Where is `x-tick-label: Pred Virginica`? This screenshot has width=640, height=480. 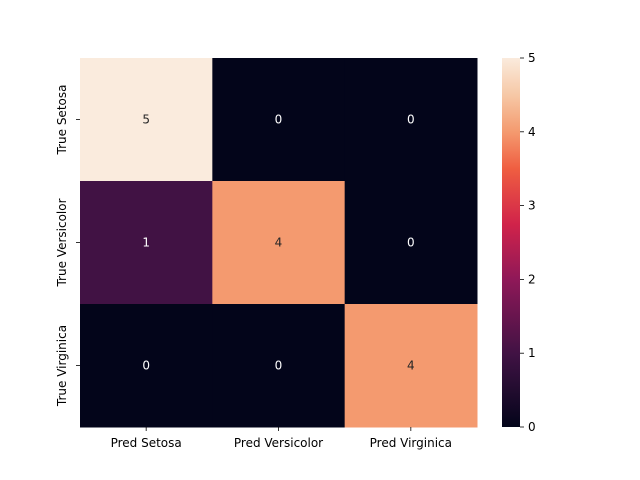 x-tick-label: Pred Virginica is located at coordinates (411, 443).